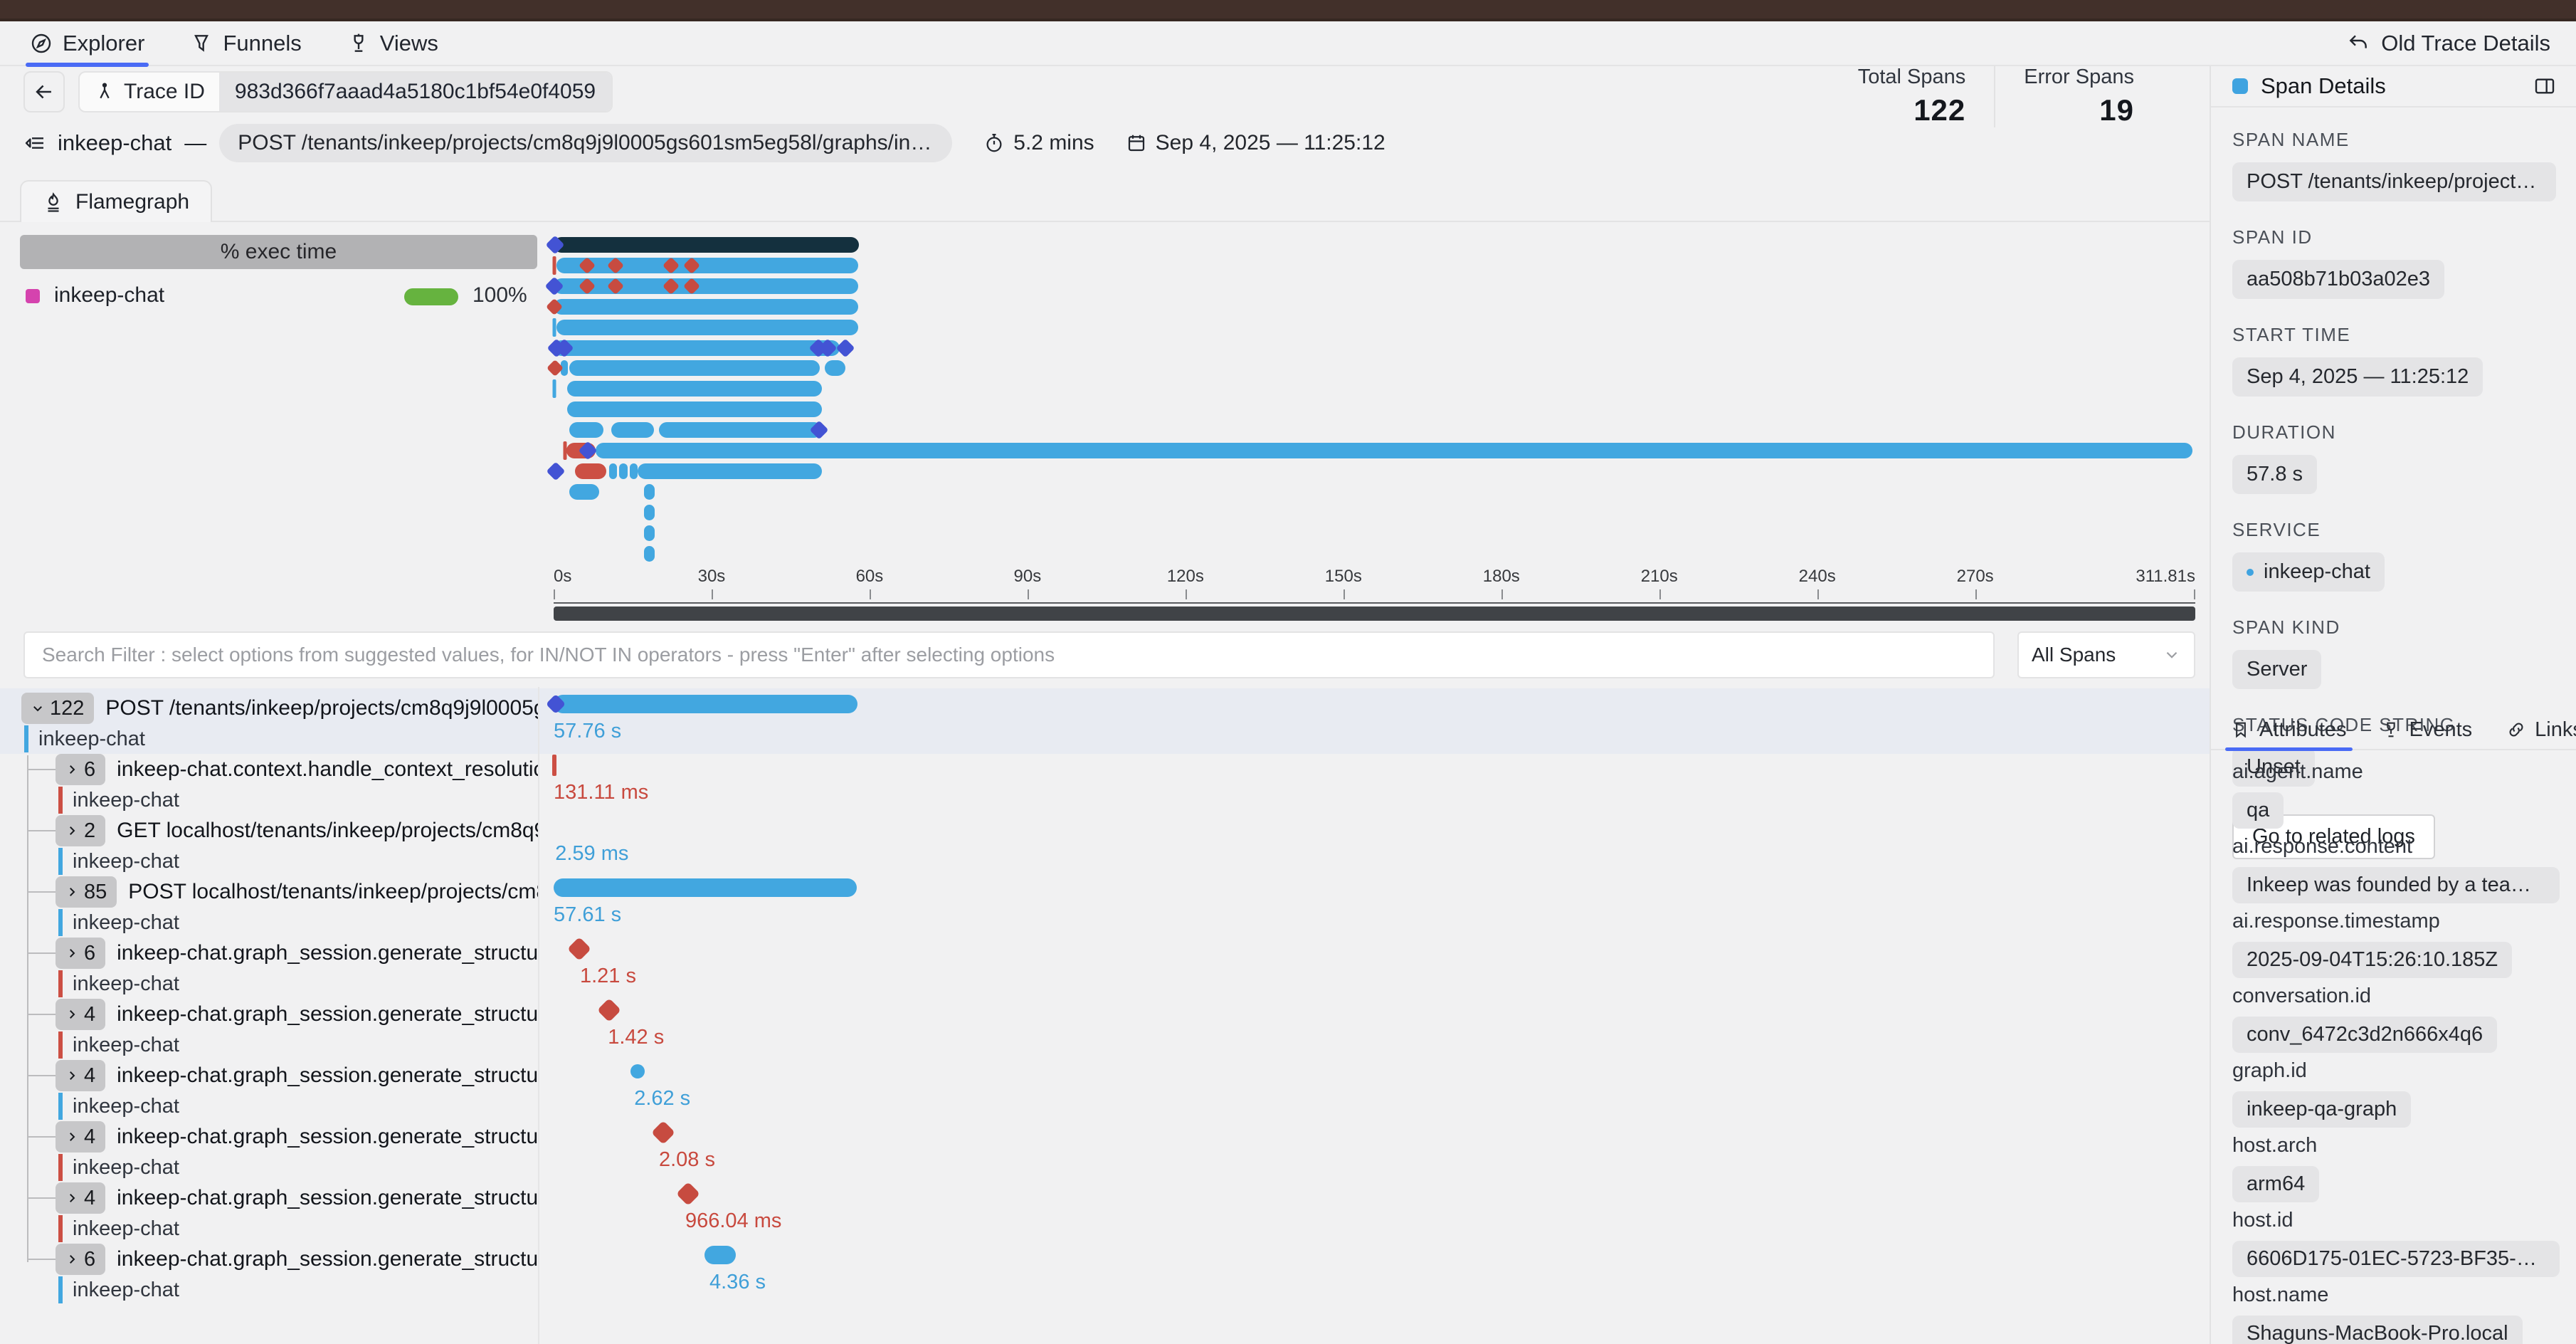 This screenshot has height=1344, width=2576. I want to click on search-filter-input, so click(1009, 654).